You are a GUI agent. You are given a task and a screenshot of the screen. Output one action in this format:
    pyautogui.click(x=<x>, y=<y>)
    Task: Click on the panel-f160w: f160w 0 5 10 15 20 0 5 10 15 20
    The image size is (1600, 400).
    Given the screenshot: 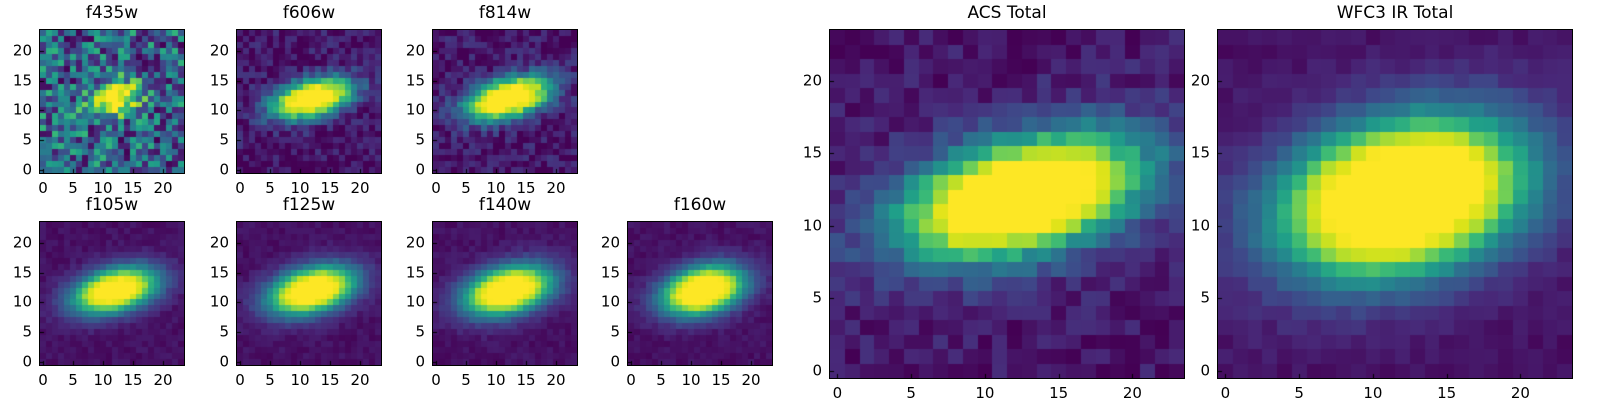 What is the action you would take?
    pyautogui.click(x=687, y=291)
    